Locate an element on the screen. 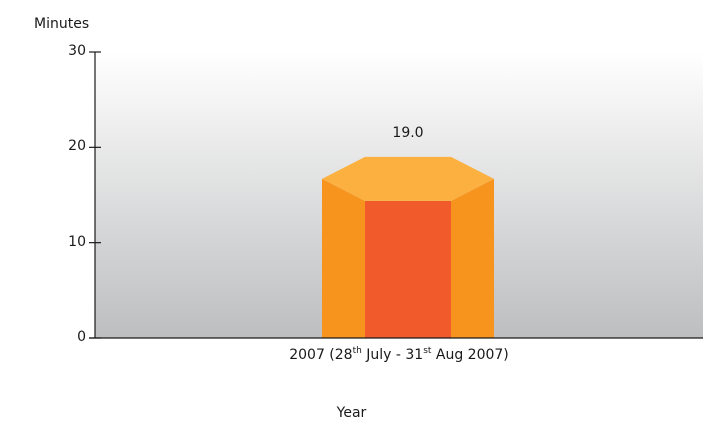 The image size is (703, 424). bar-front-face is located at coordinates (408, 269).